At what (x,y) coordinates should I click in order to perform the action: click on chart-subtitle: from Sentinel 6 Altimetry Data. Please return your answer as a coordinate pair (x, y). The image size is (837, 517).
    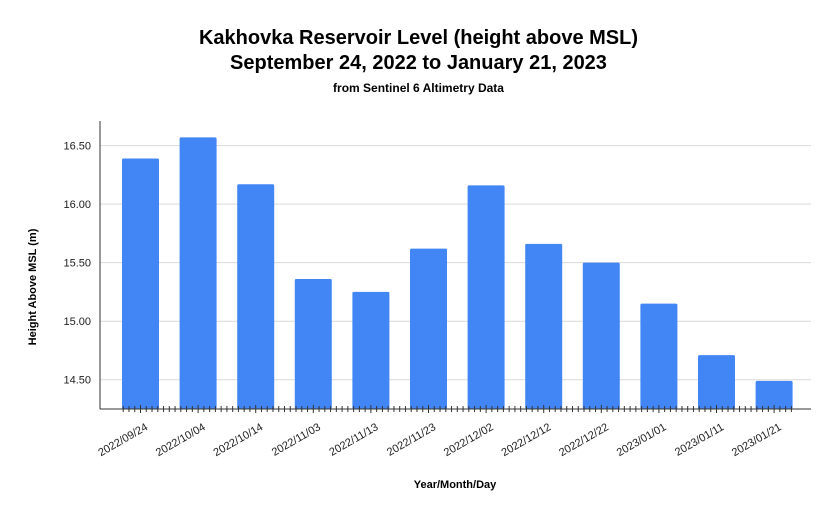
    Looking at the image, I should click on (418, 88).